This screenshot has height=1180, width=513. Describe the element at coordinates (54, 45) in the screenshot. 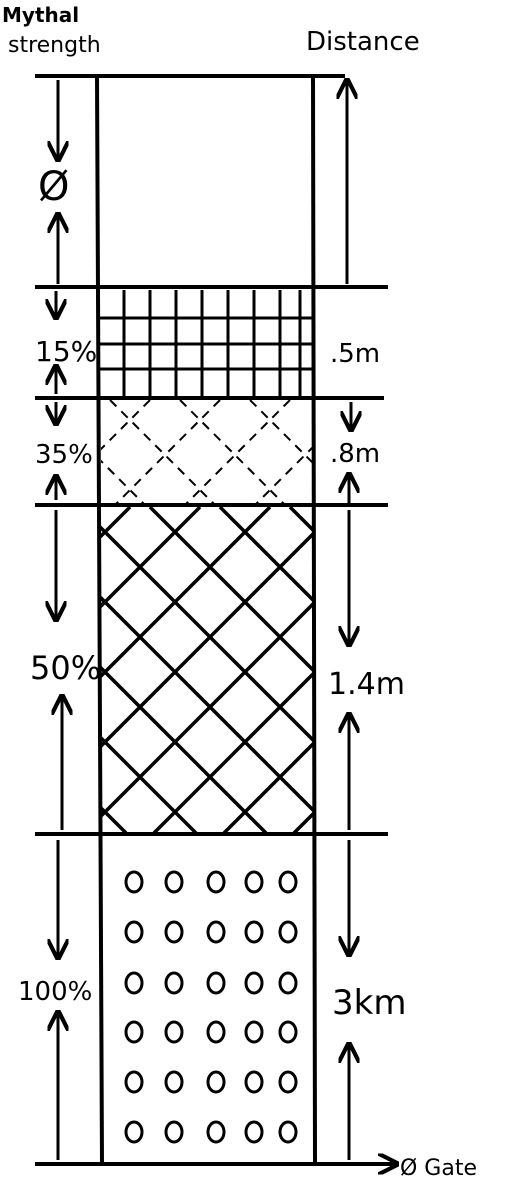

I see `header-mythal-strength-line2: strength` at that location.